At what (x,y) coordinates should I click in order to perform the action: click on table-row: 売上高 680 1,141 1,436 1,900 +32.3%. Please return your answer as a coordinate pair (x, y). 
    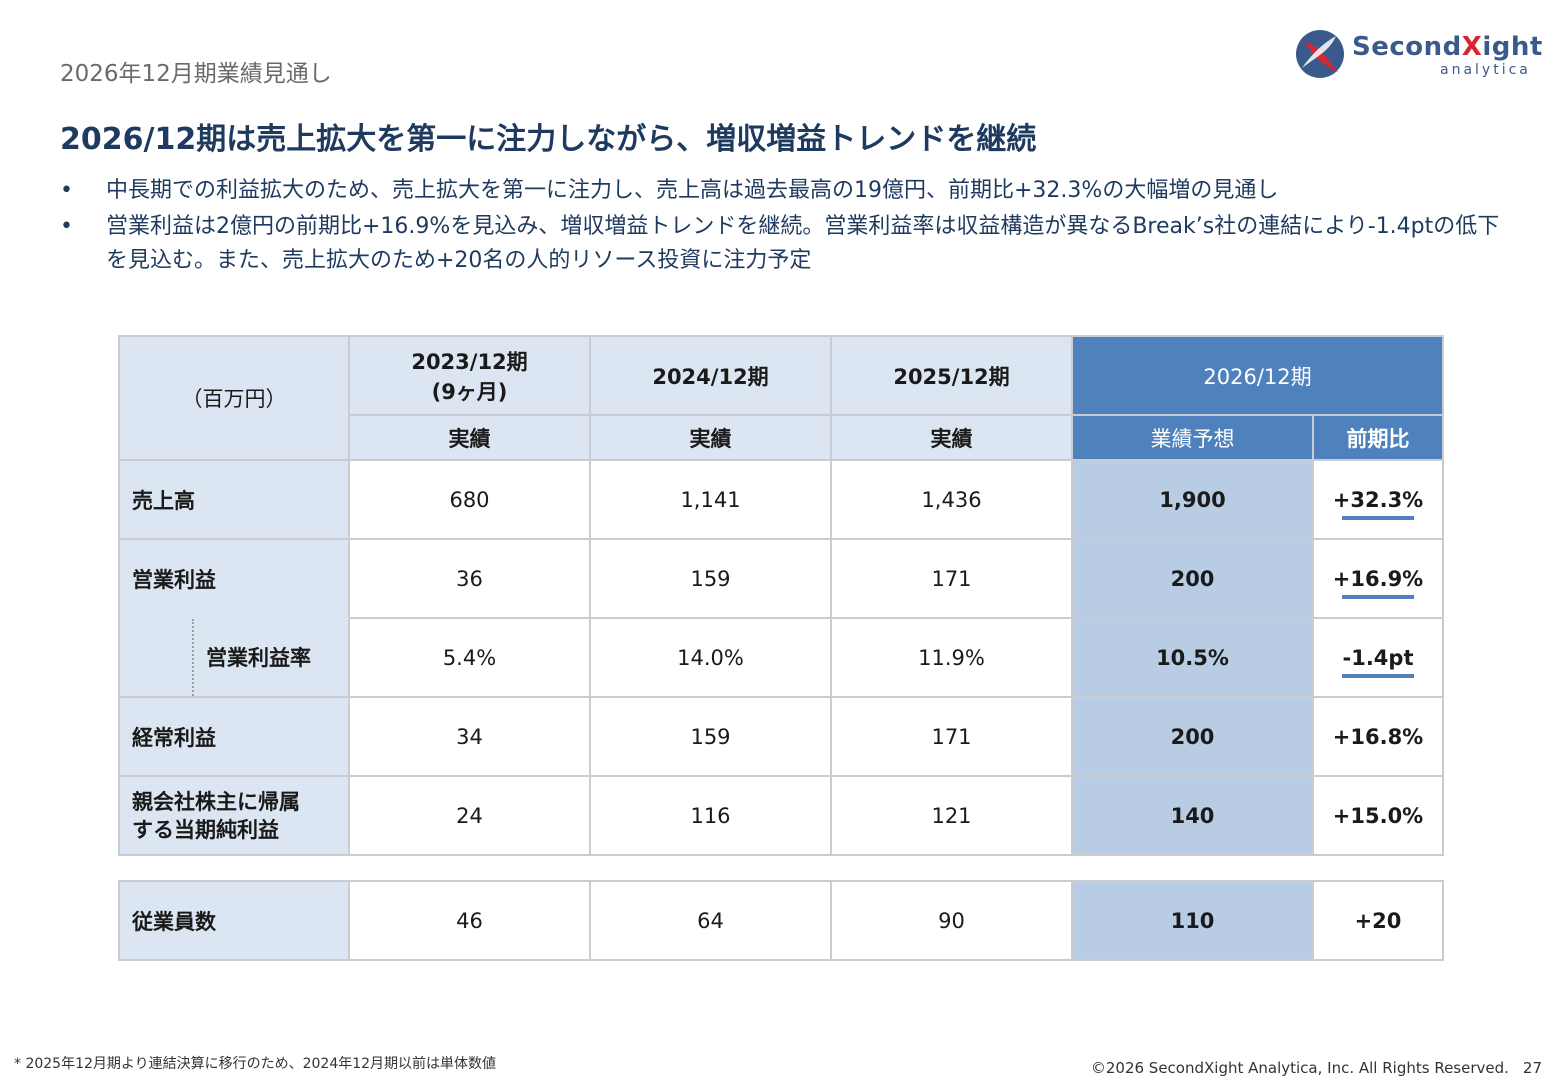
    Looking at the image, I should click on (781, 499).